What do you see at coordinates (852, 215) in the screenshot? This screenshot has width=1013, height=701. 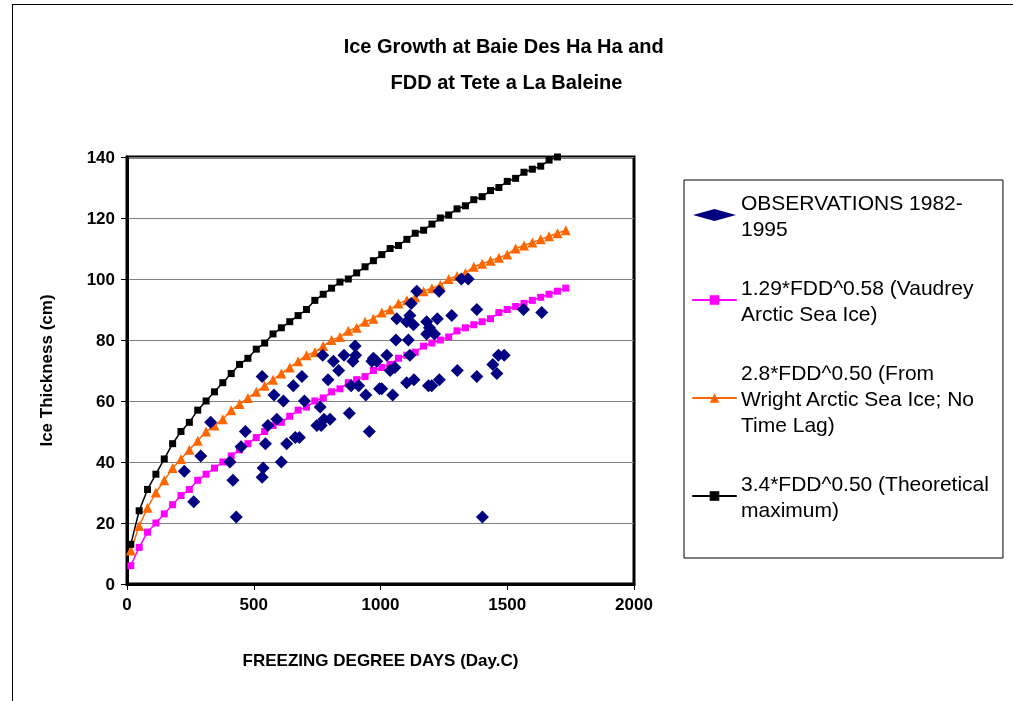 I see `legend-label: OBSERVATIONS 1982-1995` at bounding box center [852, 215].